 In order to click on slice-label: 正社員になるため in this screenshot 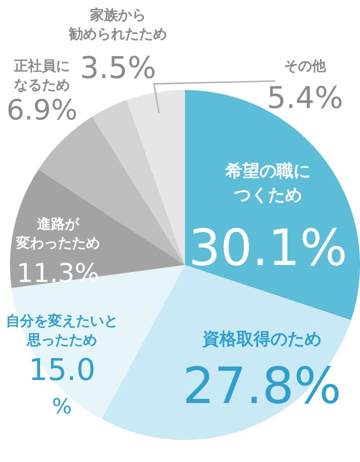, I will do `click(41, 76)`.